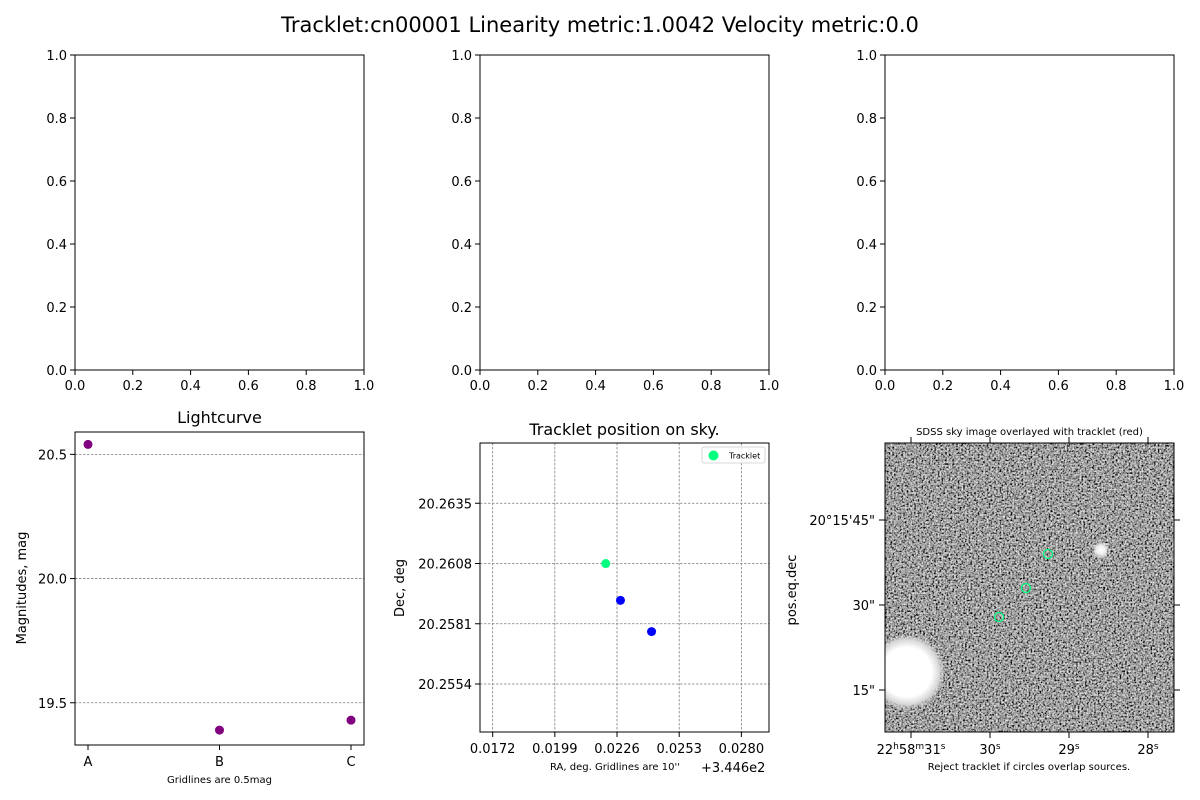 Image resolution: width=1200 pixels, height=800 pixels. What do you see at coordinates (22, 588) in the screenshot?
I see `lightcurve-y-label: Magnitudes, mag` at bounding box center [22, 588].